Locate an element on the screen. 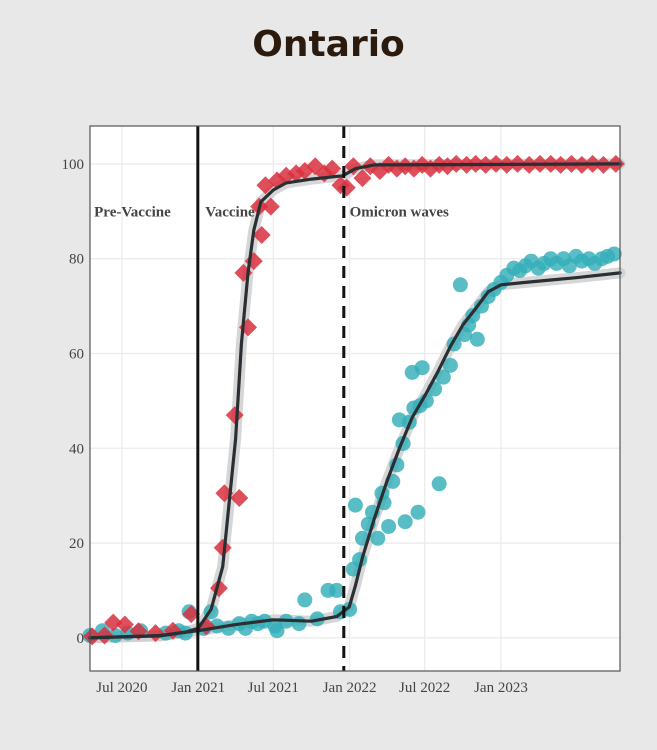 The height and width of the screenshot is (750, 657). region-labels: Pre-Vaccine Vaccine Omicron waves is located at coordinates (271, 212).